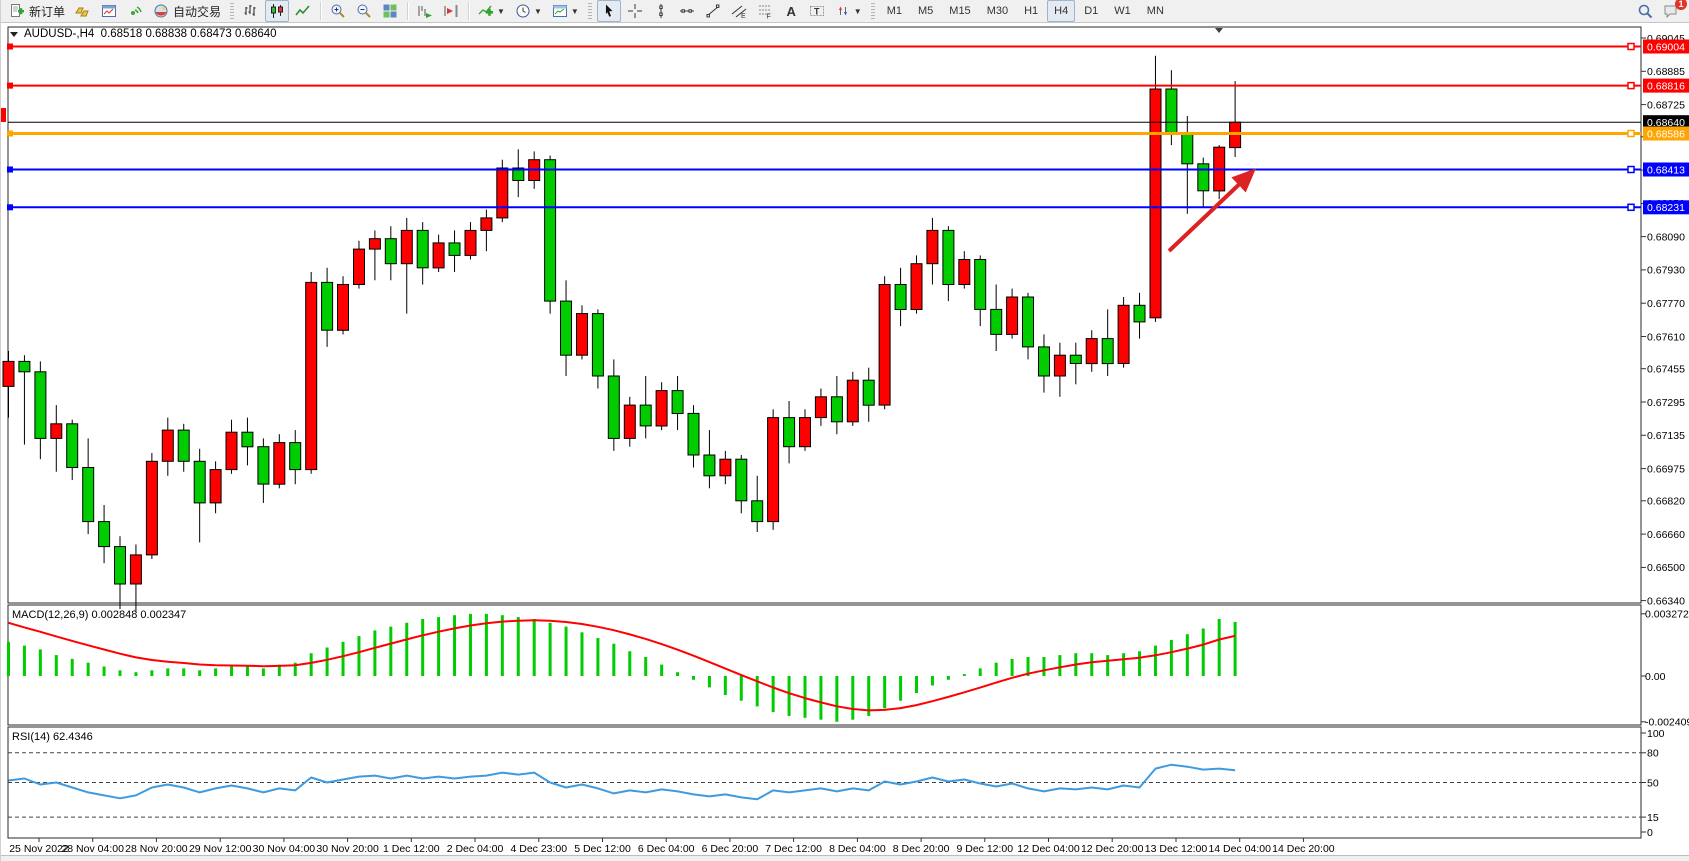 This screenshot has height=861, width=1689. What do you see at coordinates (220, 849) in the screenshot?
I see `time-tick-label: 29 Nov 12:00` at bounding box center [220, 849].